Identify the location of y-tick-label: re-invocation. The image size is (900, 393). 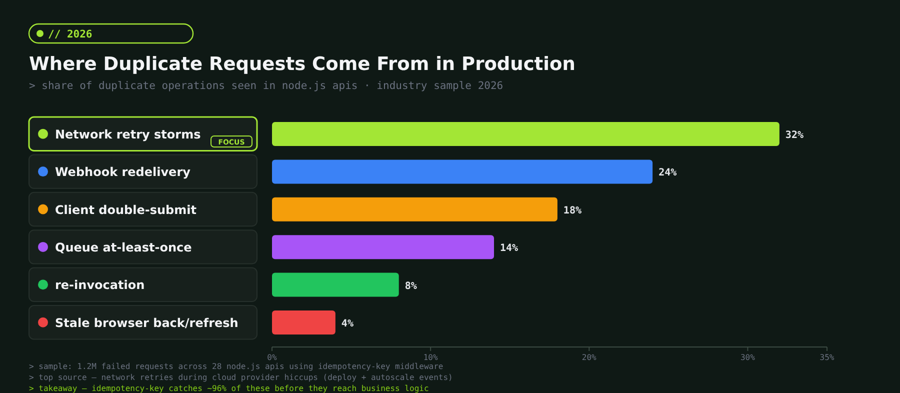
(100, 285).